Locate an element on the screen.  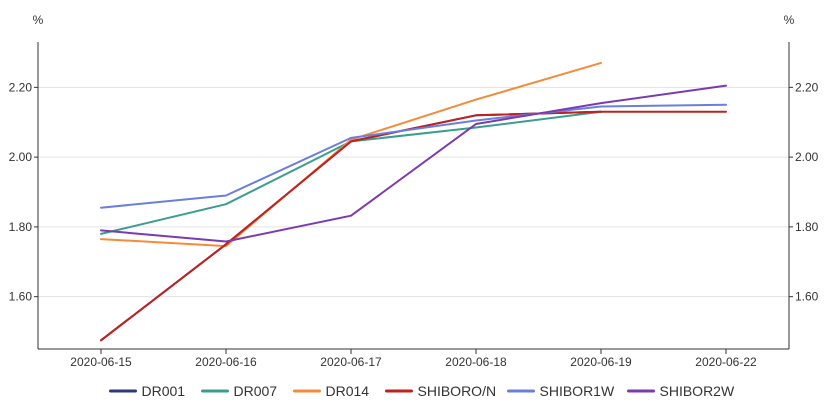
legend-item-dr001: DR001 is located at coordinates (147, 391).